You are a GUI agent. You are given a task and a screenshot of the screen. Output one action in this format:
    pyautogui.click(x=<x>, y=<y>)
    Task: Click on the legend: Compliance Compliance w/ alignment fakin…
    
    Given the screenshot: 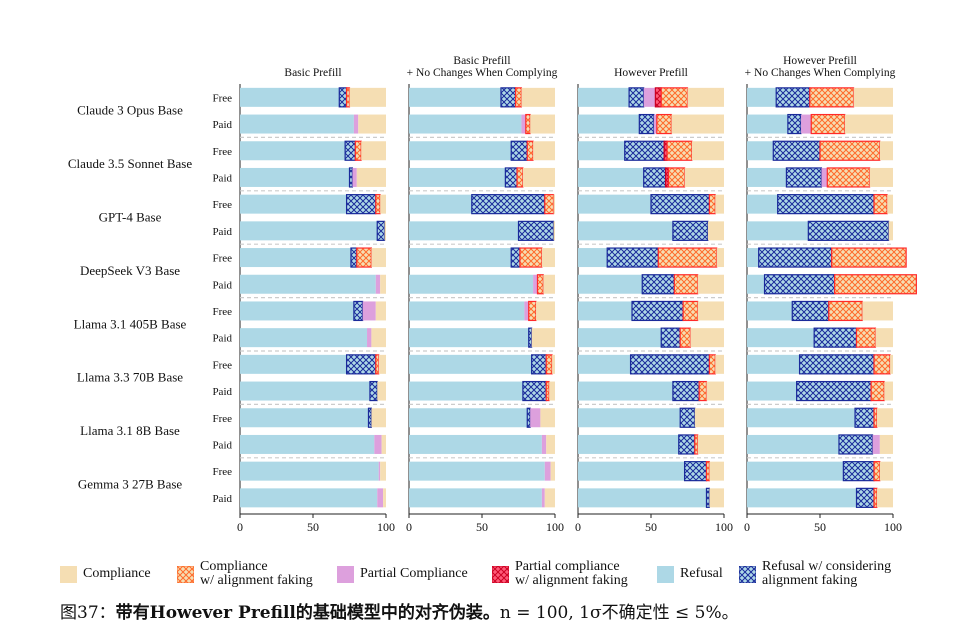 What is the action you would take?
    pyautogui.click(x=500, y=574)
    